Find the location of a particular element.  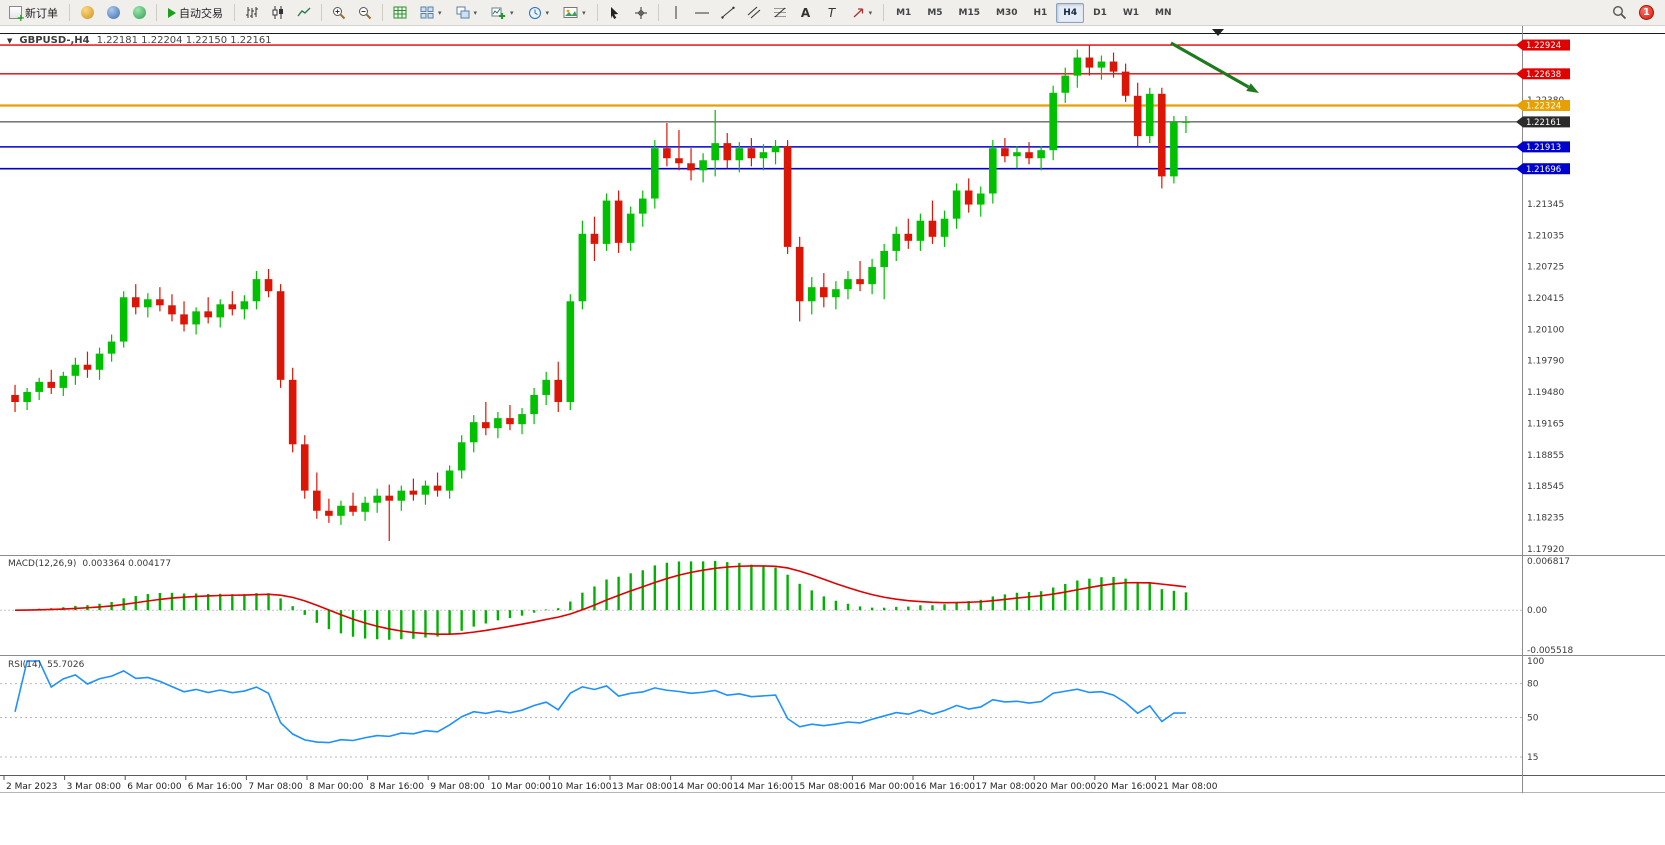

zoom-in-button is located at coordinates (339, 13).